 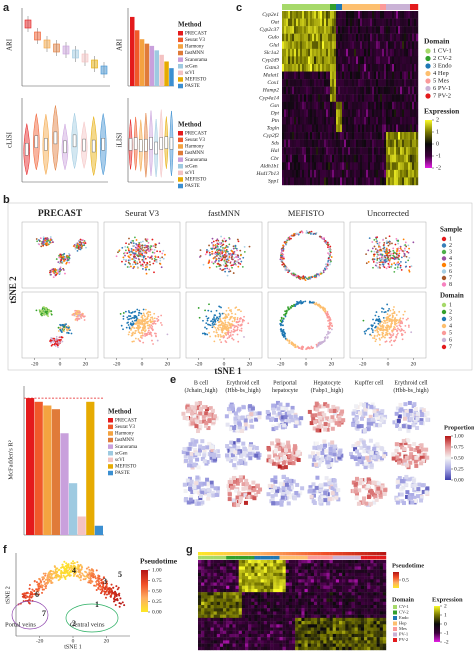 I want to click on legend-dot, so click(x=444, y=271).